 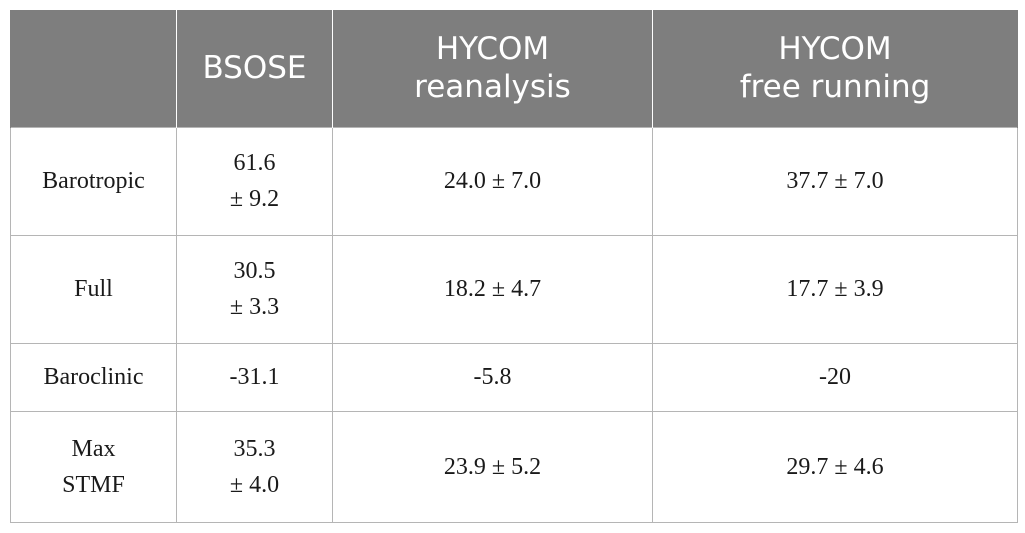 I want to click on row-label: Baroclinic, so click(x=93, y=377).